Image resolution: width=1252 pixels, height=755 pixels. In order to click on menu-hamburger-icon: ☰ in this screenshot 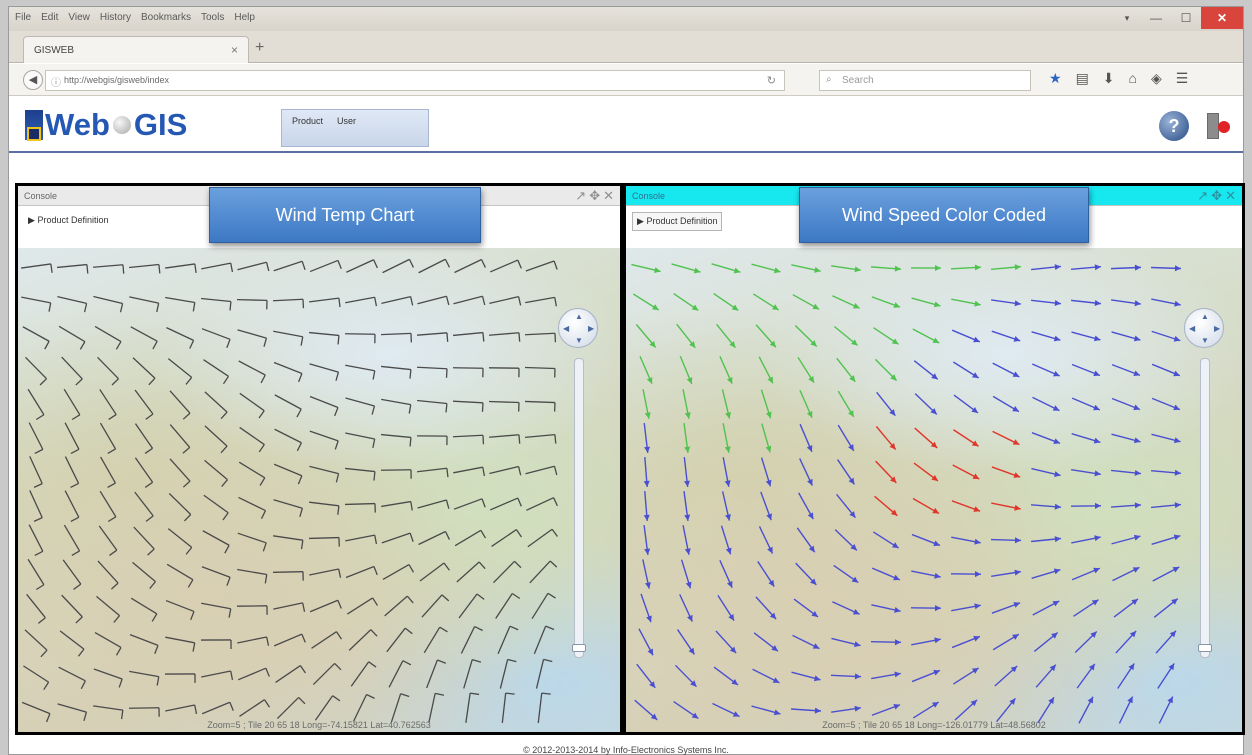, I will do `click(1182, 78)`.